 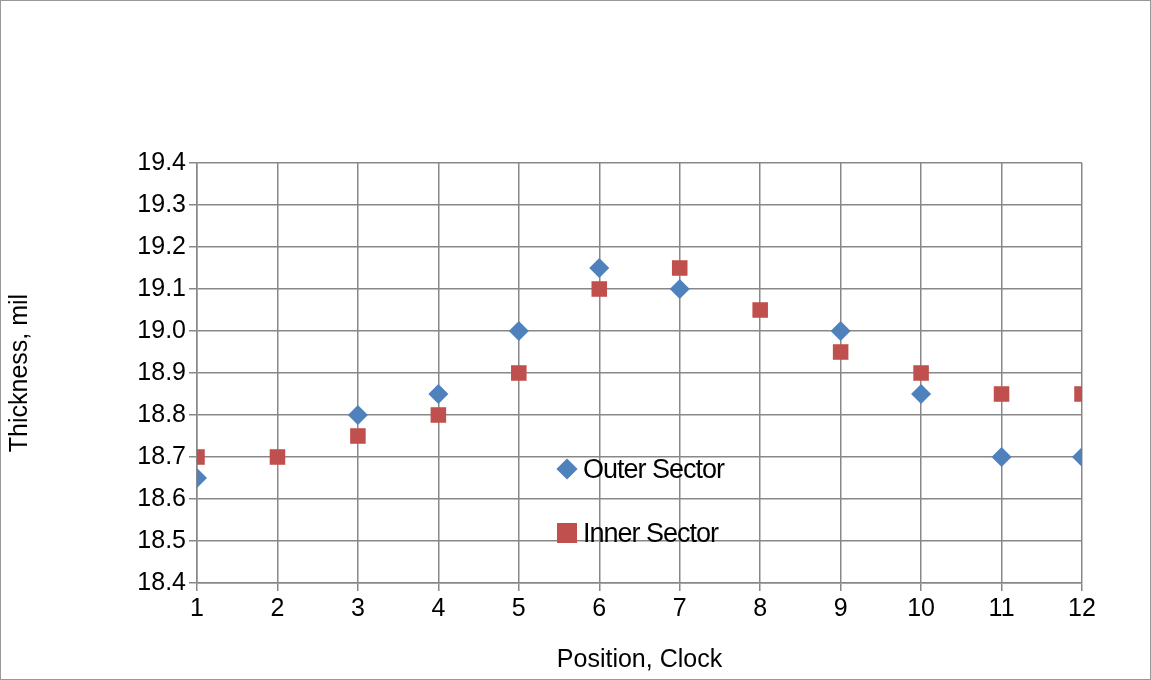 I want to click on x-tick-label: 12, so click(x=1082, y=606).